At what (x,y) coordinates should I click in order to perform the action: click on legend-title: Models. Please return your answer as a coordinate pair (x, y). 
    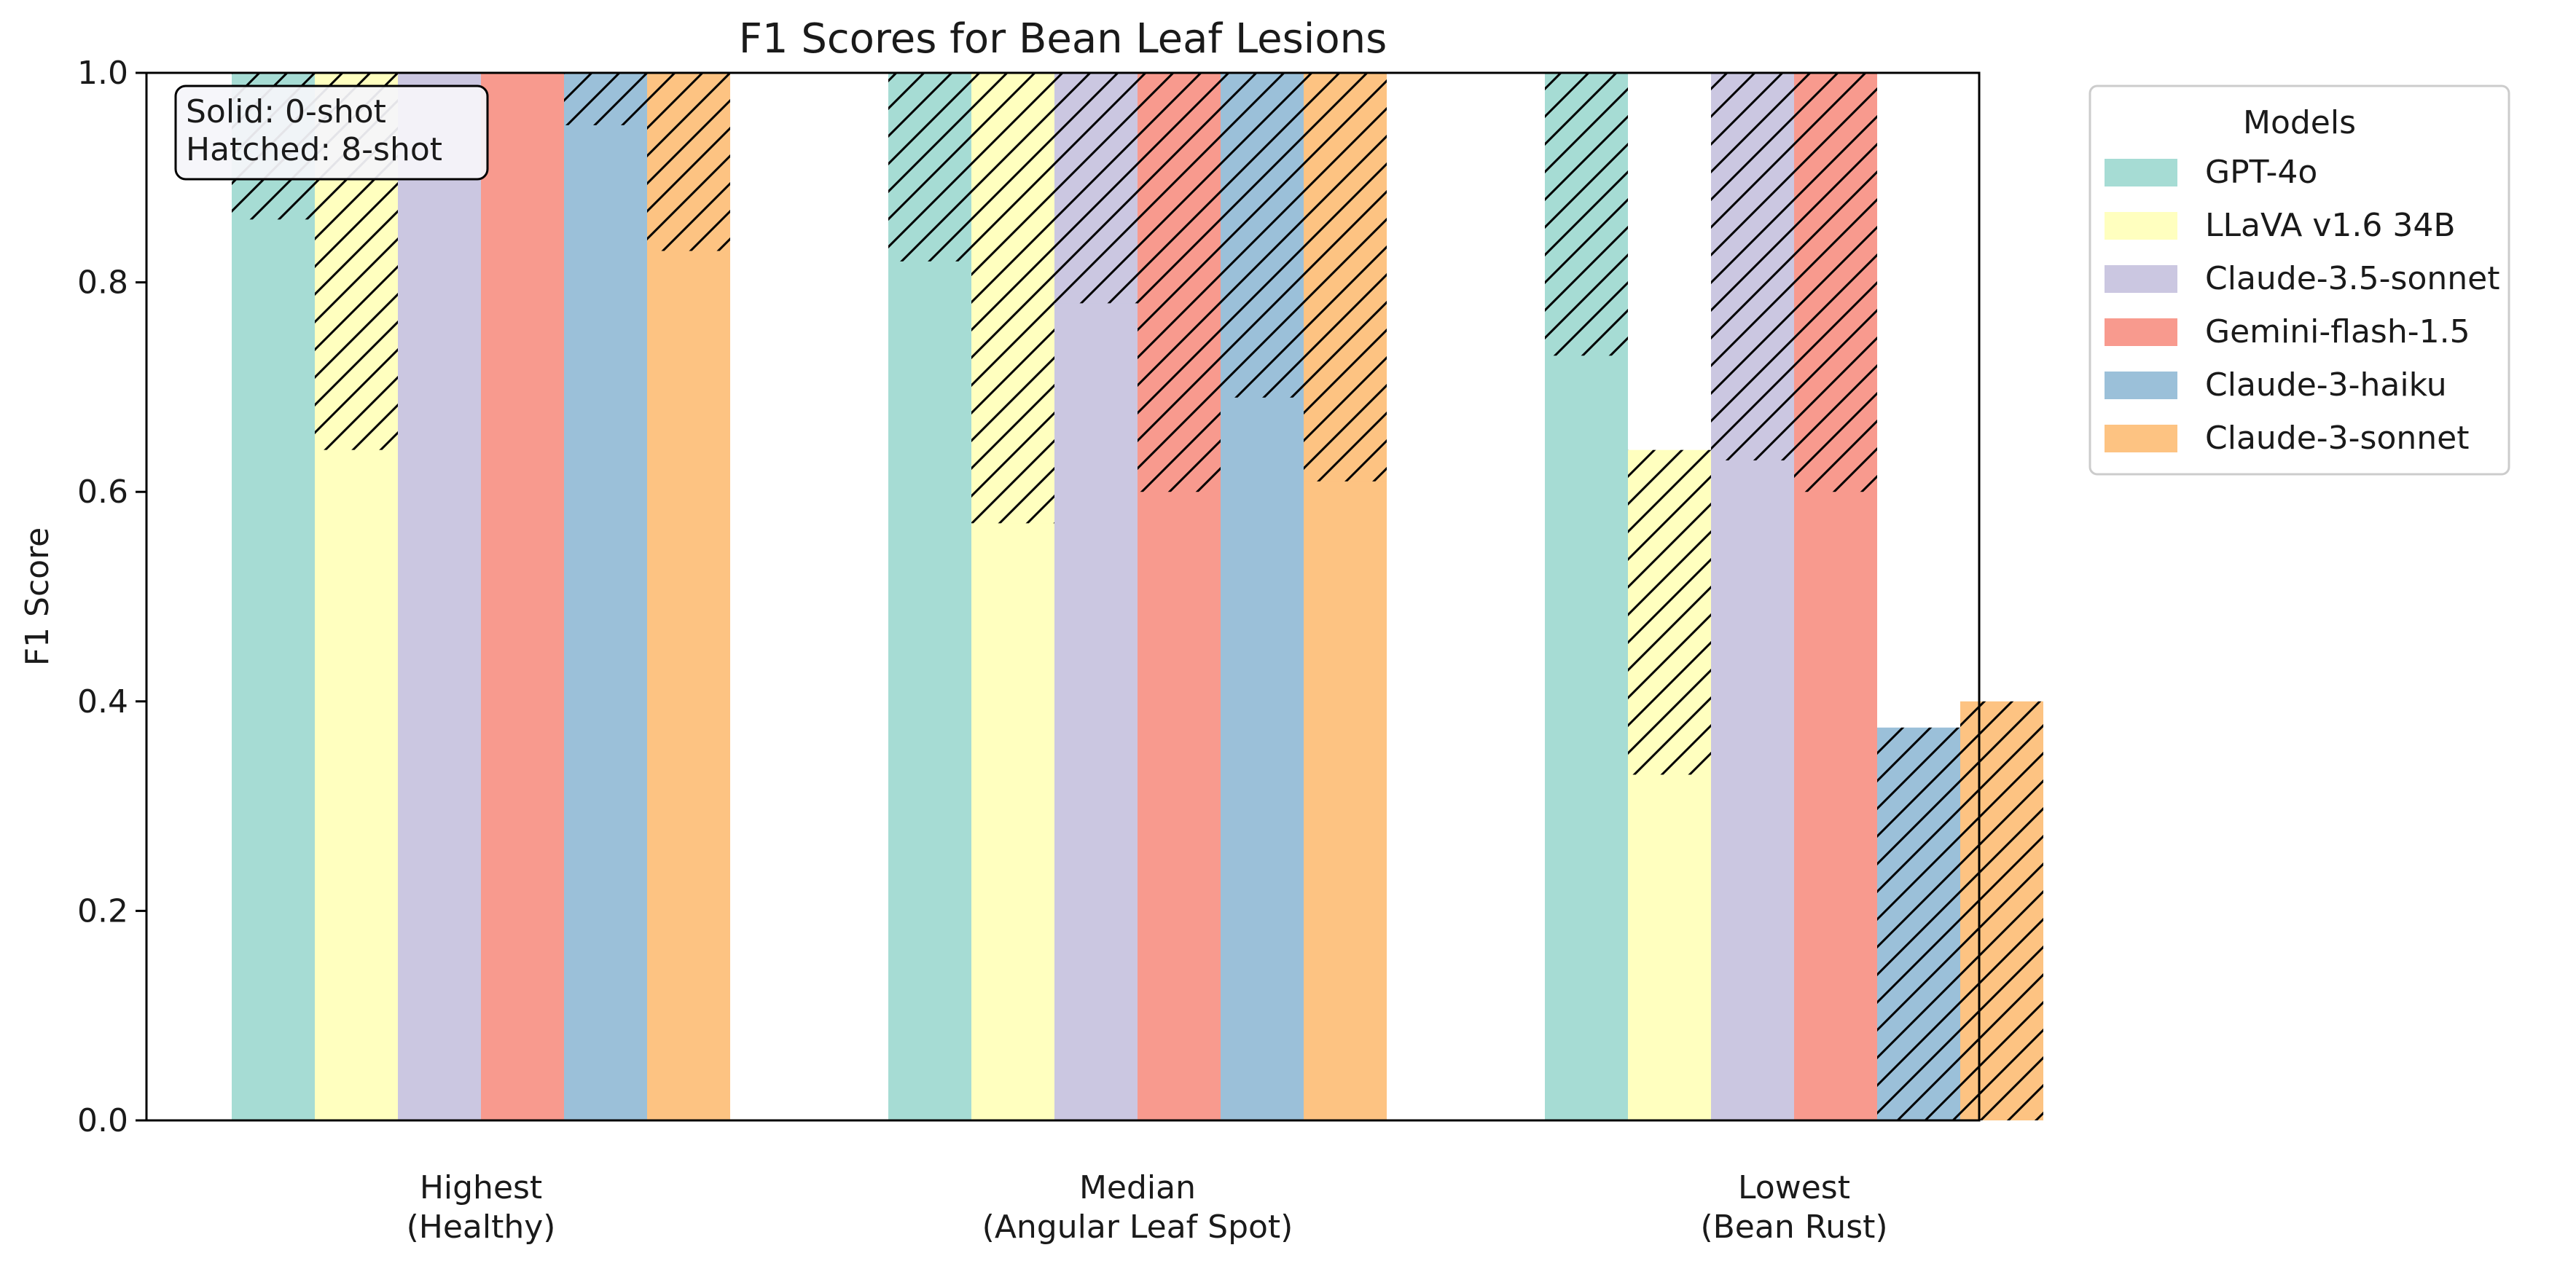
    Looking at the image, I should click on (2299, 122).